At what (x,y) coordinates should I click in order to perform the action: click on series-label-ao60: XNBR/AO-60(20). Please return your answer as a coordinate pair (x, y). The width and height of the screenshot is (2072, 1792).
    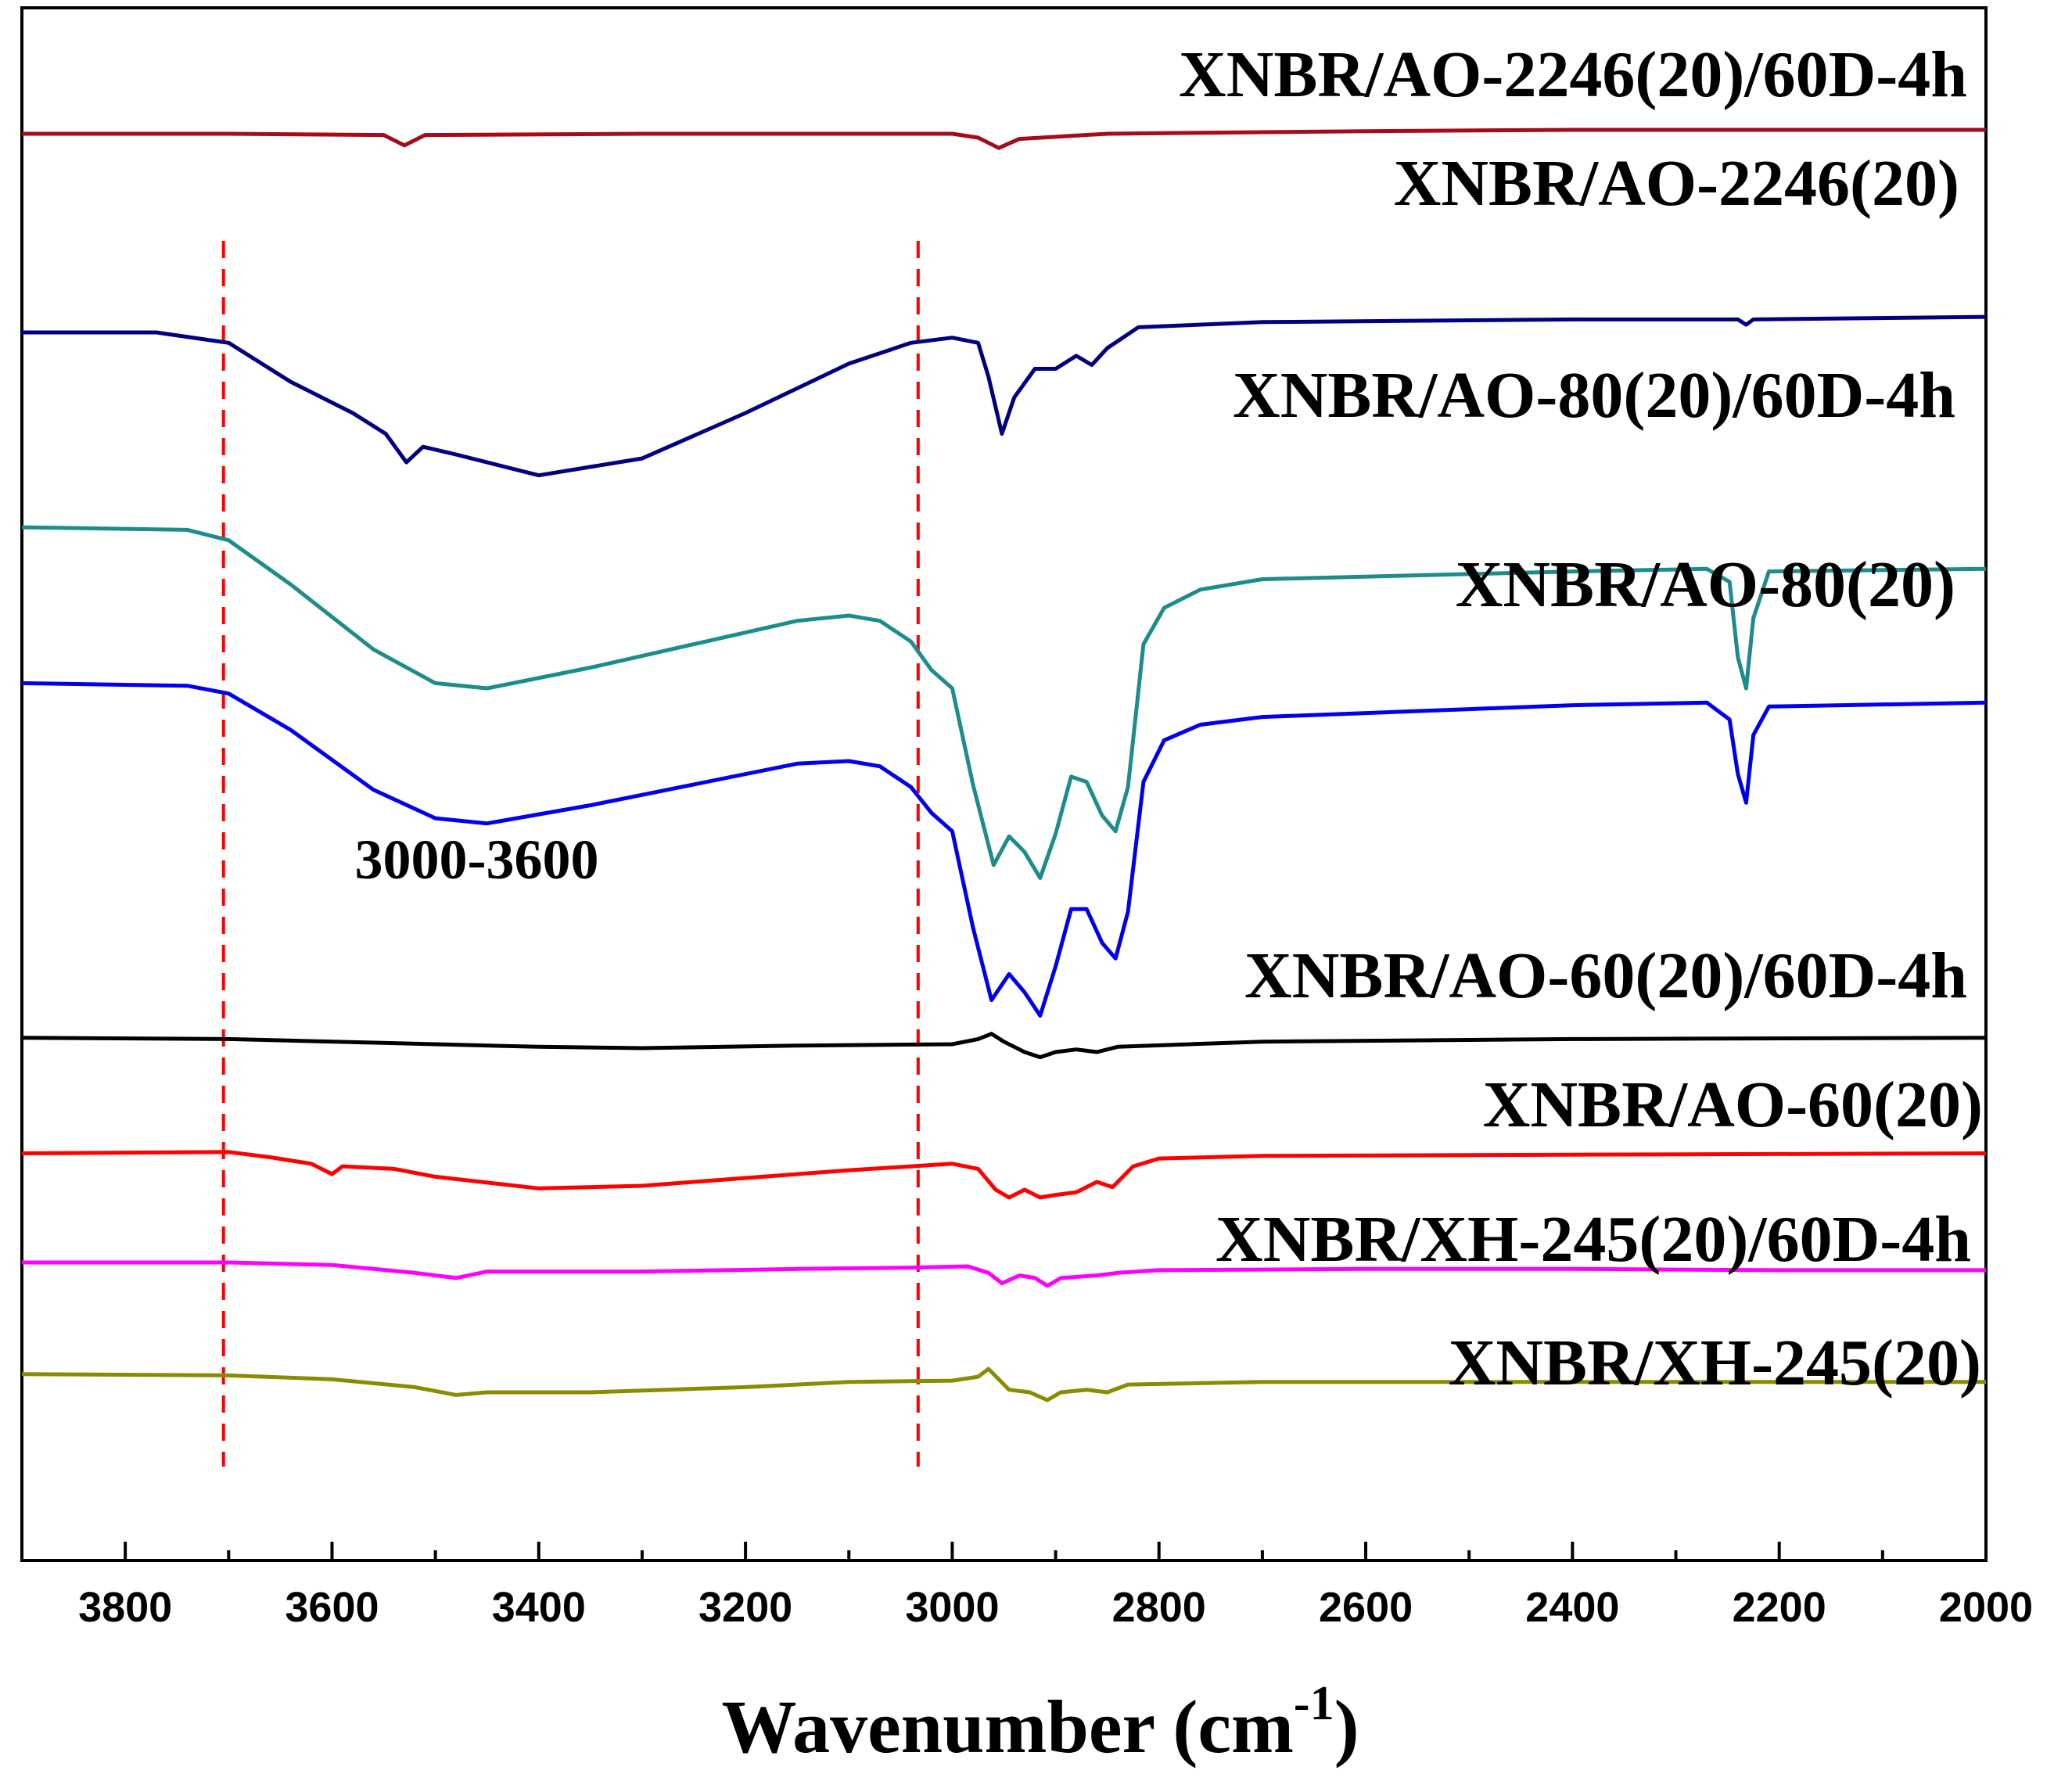
    Looking at the image, I should click on (1733, 1104).